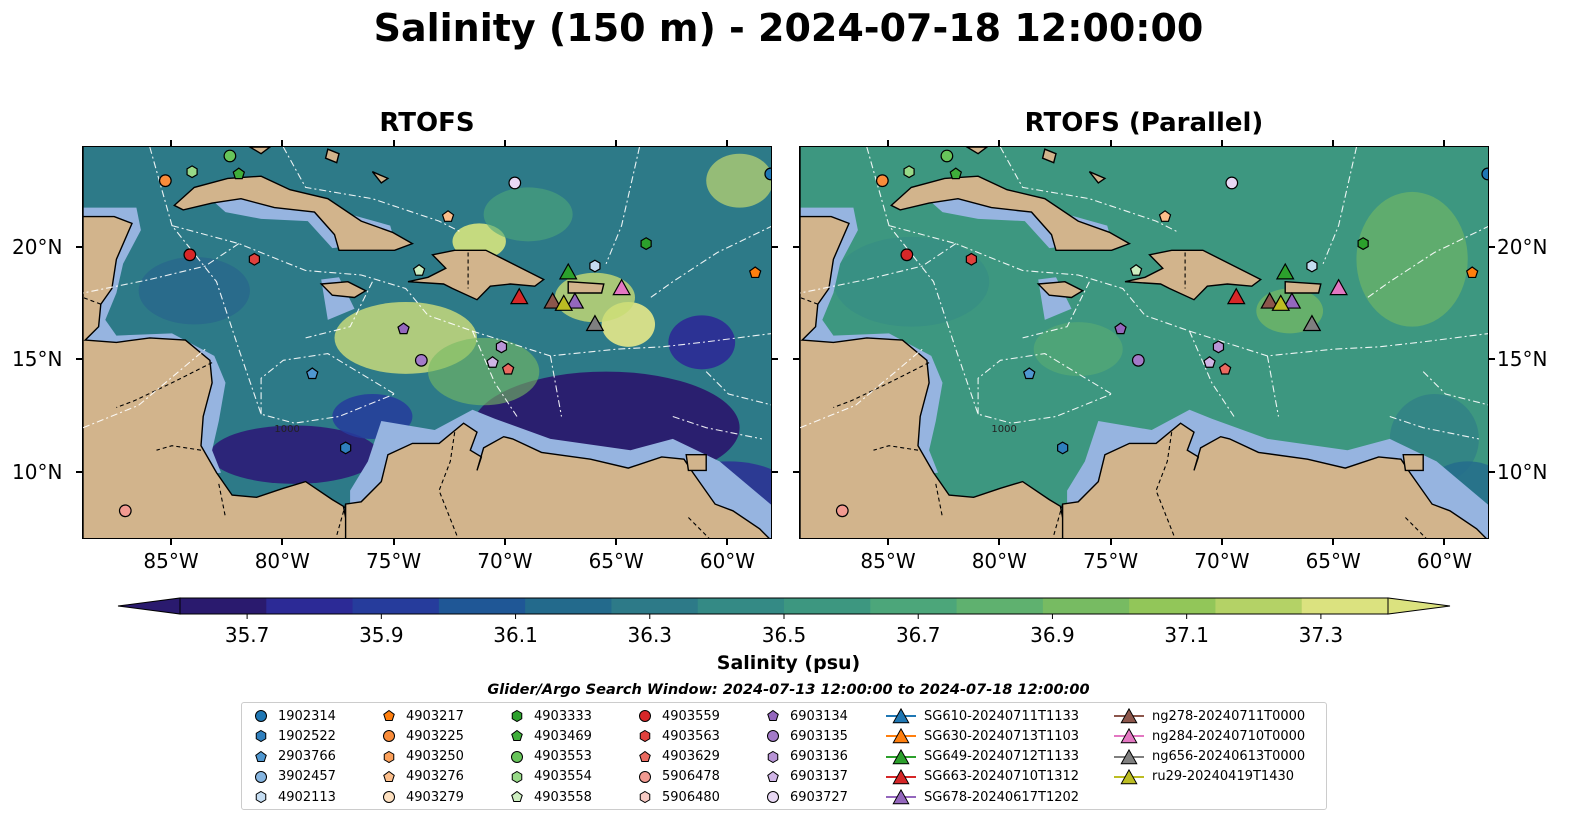 The image size is (1577, 828). I want to click on legend-item: 4903559, so click(678, 716).